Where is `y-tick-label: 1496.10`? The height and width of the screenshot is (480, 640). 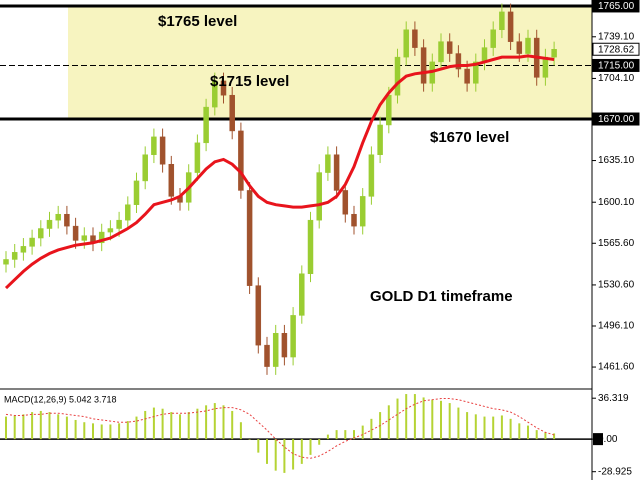 y-tick-label: 1496.10 is located at coordinates (616, 326).